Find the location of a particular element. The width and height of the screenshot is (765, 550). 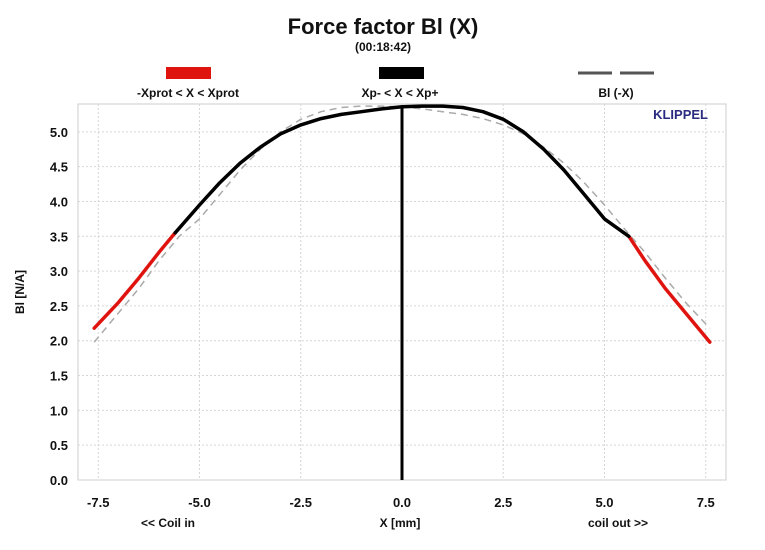

x-axis-ticks: -7.5 -5.0 -2.5 0.0 2.5 5.0 7.5 is located at coordinates (401, 502).